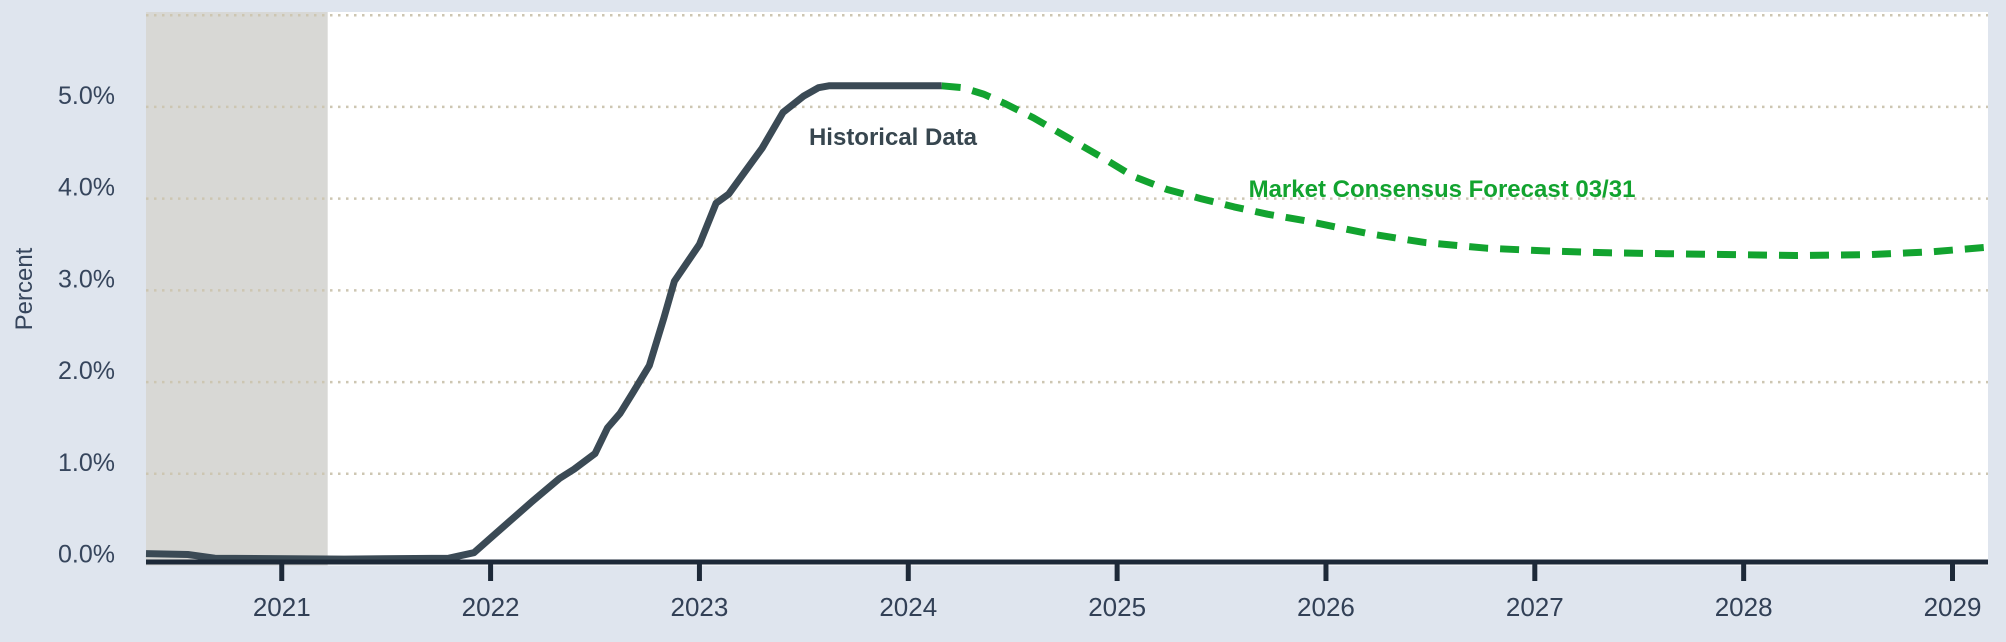 The width and height of the screenshot is (2006, 642). I want to click on y-tick-label: 4.0%, so click(86, 188).